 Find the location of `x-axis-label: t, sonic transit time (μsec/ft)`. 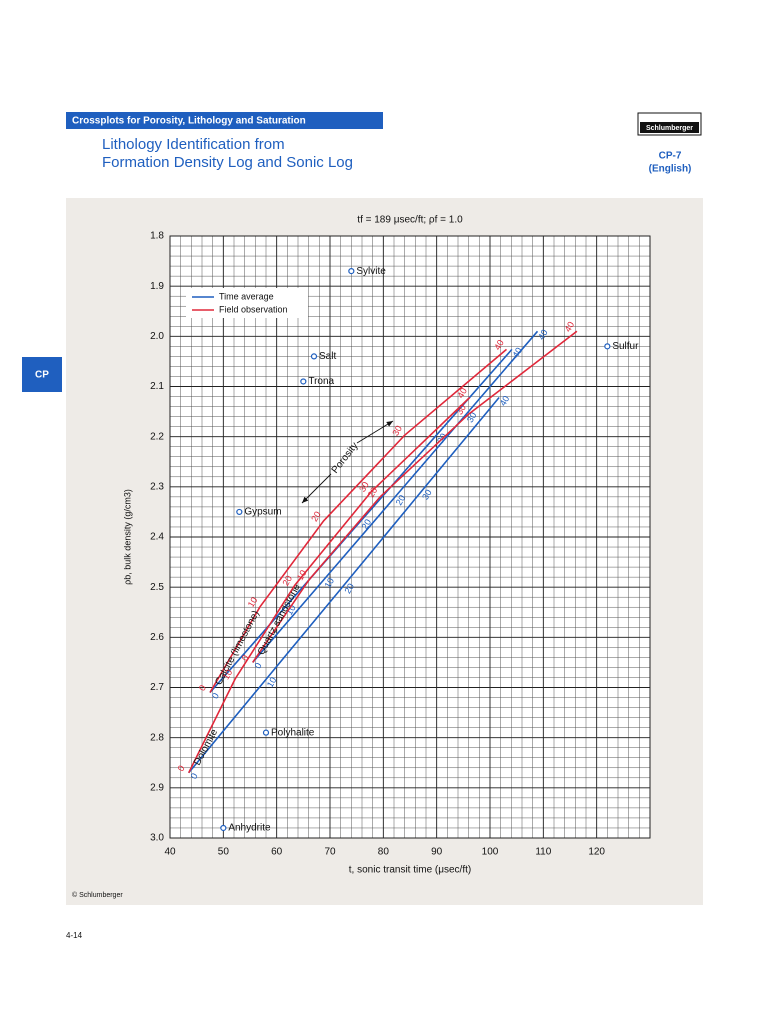

x-axis-label: t, sonic transit time (μsec/ft) is located at coordinates (410, 870).